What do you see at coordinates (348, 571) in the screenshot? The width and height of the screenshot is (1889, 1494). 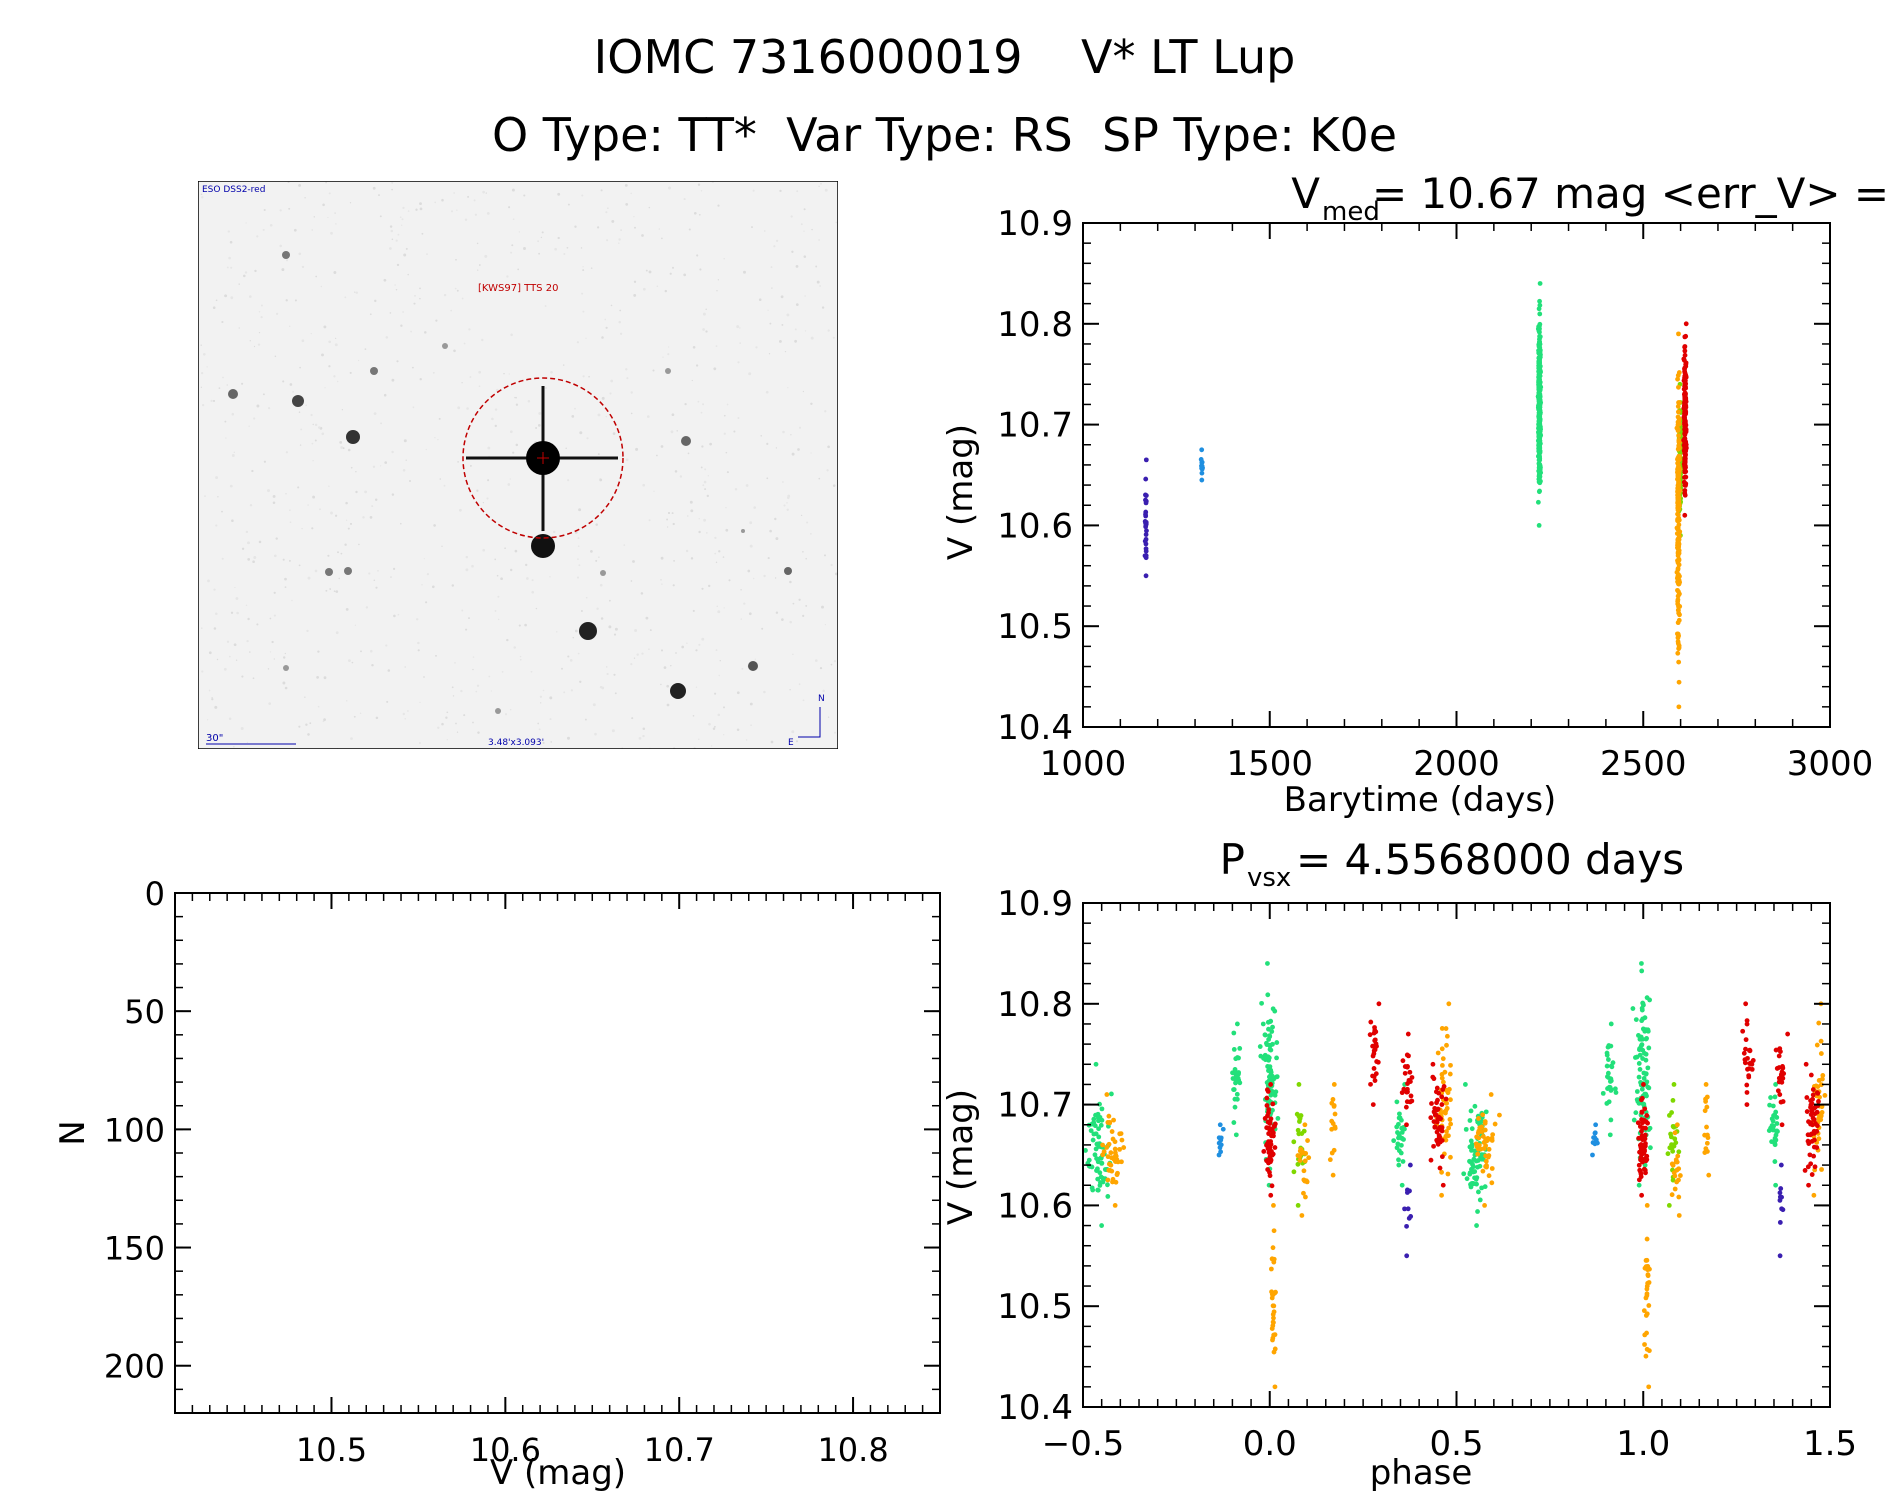 I see `field-star` at bounding box center [348, 571].